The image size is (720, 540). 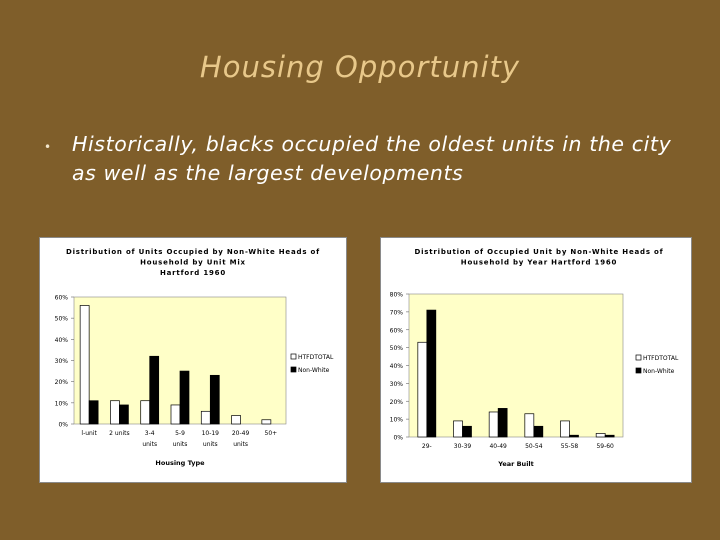 What do you see at coordinates (498, 446) in the screenshot?
I see `x-tick-label: 40-49` at bounding box center [498, 446].